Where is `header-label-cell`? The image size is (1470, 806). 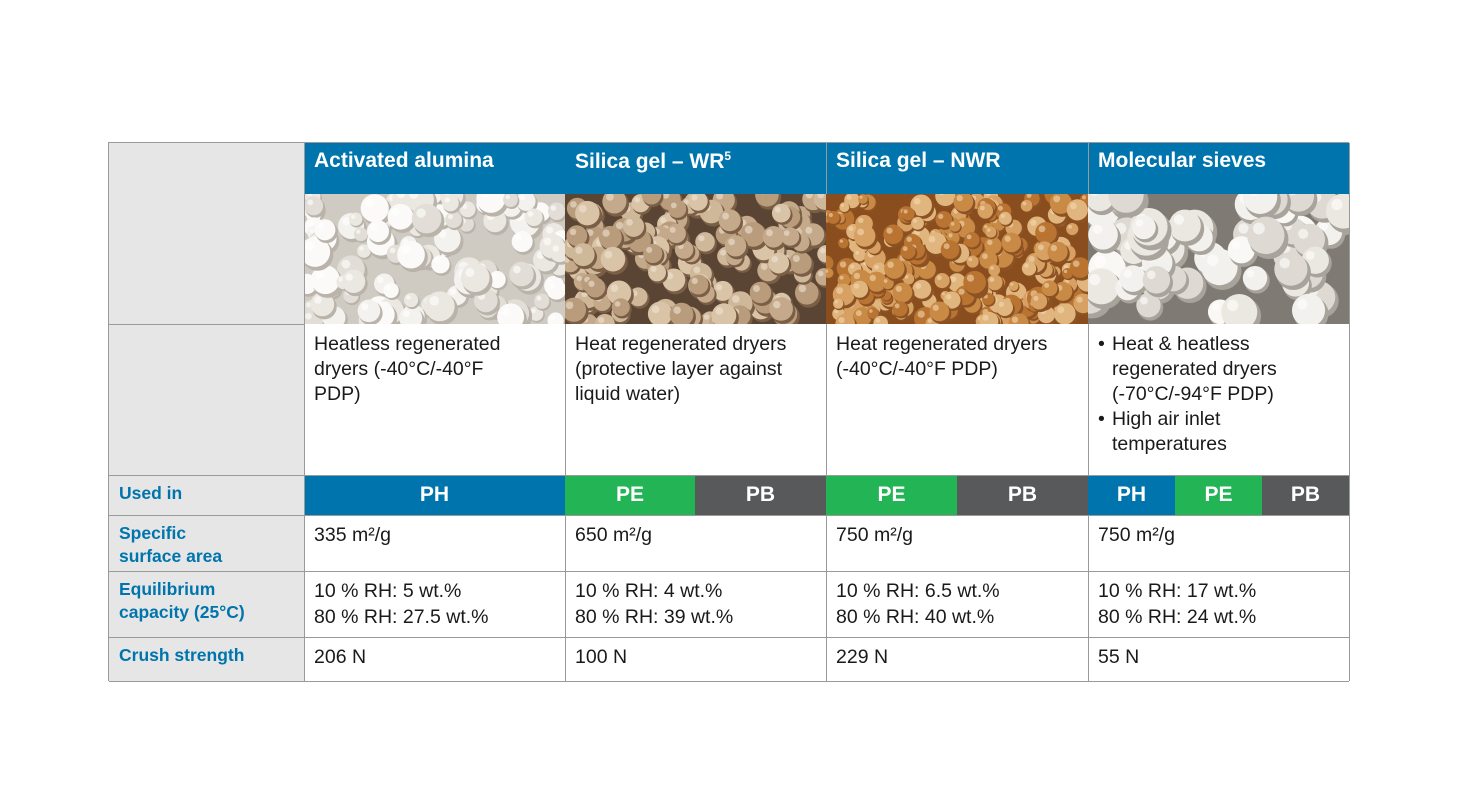
header-label-cell is located at coordinates (206, 233).